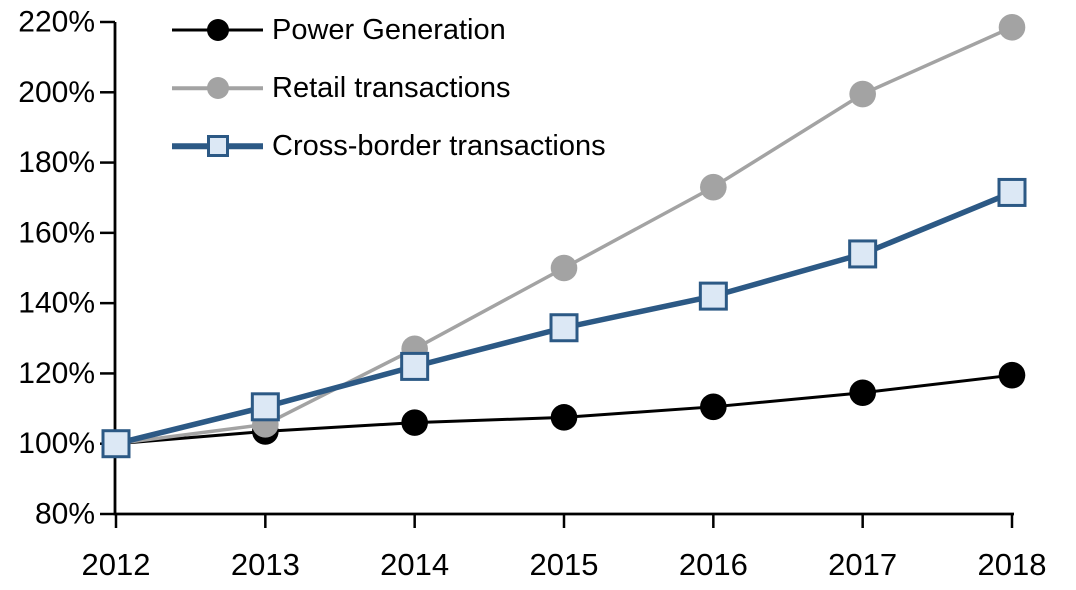 This screenshot has height=590, width=1076. I want to click on blue-square-marker-icon, so click(217, 146).